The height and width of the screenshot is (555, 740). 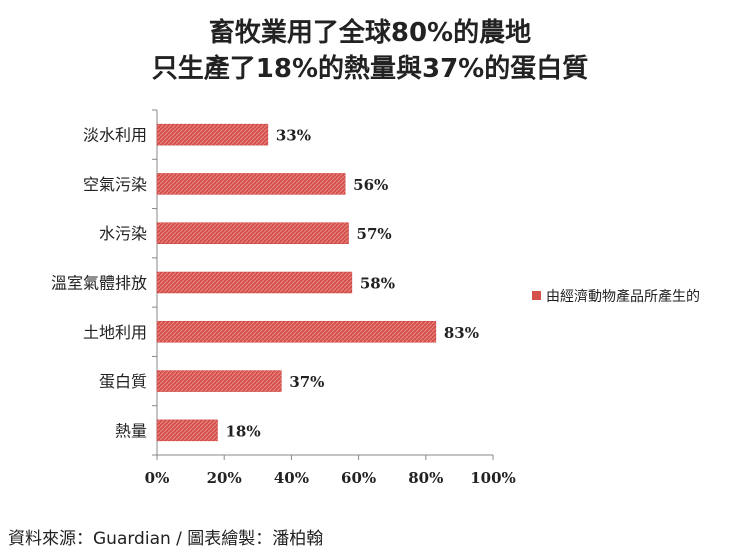 What do you see at coordinates (115, 184) in the screenshot?
I see `category-label: 空氣污染` at bounding box center [115, 184].